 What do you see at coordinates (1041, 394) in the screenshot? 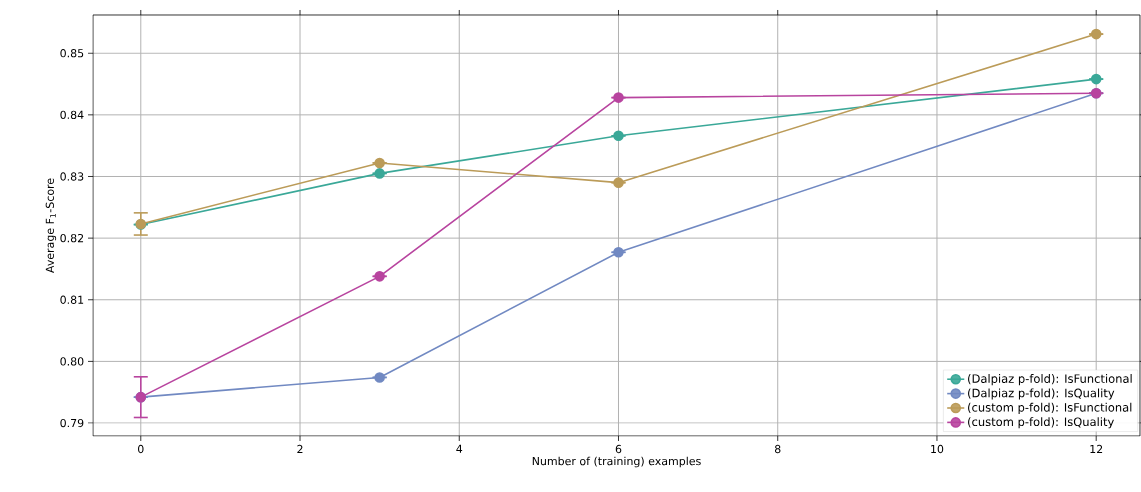
I see `legend-label: (Dalpiaz p-fold): IsQuality` at bounding box center [1041, 394].